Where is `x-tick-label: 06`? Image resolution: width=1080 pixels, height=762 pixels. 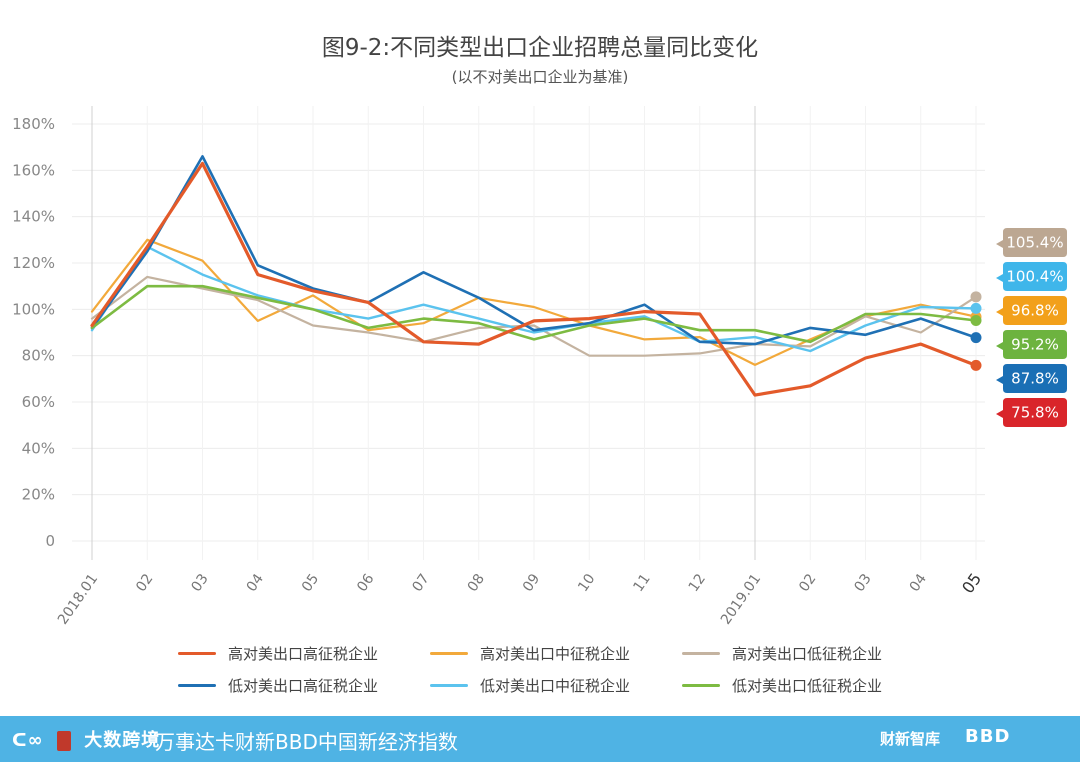
x-tick-label: 06 is located at coordinates (365, 583).